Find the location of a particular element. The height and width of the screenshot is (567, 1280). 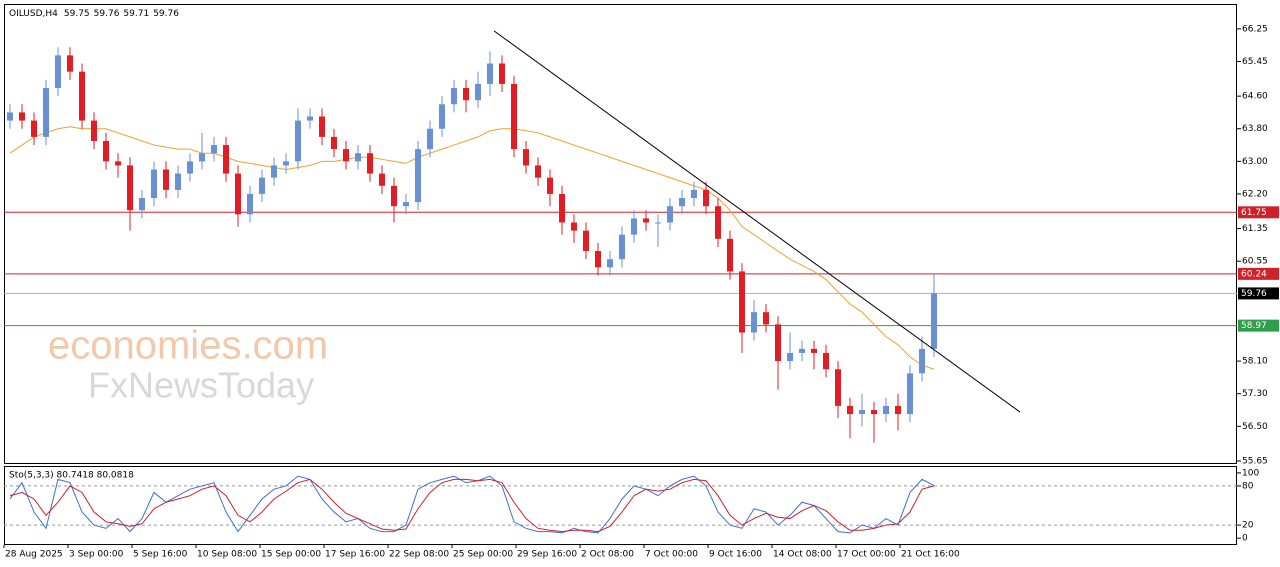

header-value: 59.75 is located at coordinates (77, 14).